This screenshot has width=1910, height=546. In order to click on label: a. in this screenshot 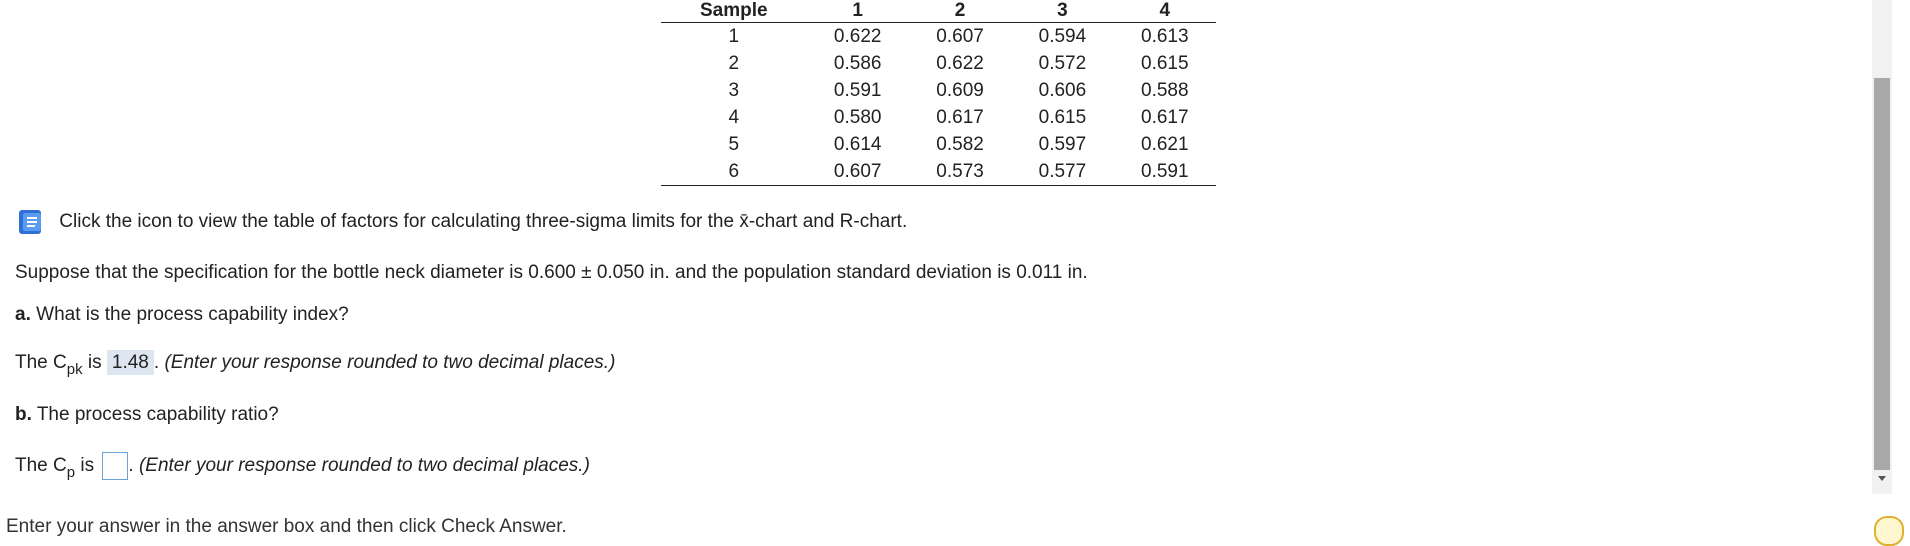, I will do `click(23, 314)`.